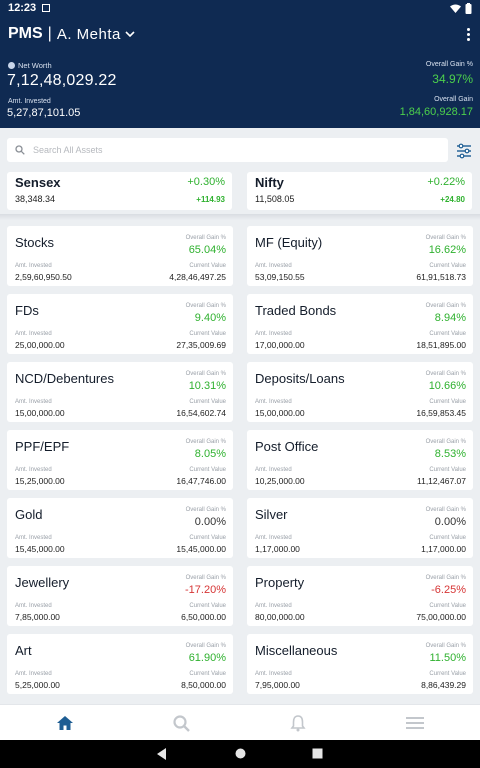 The width and height of the screenshot is (480, 768). What do you see at coordinates (119, 191) in the screenshot?
I see `index-card-sensex: Sensex +0.30% 38,348.34 +114.93` at bounding box center [119, 191].